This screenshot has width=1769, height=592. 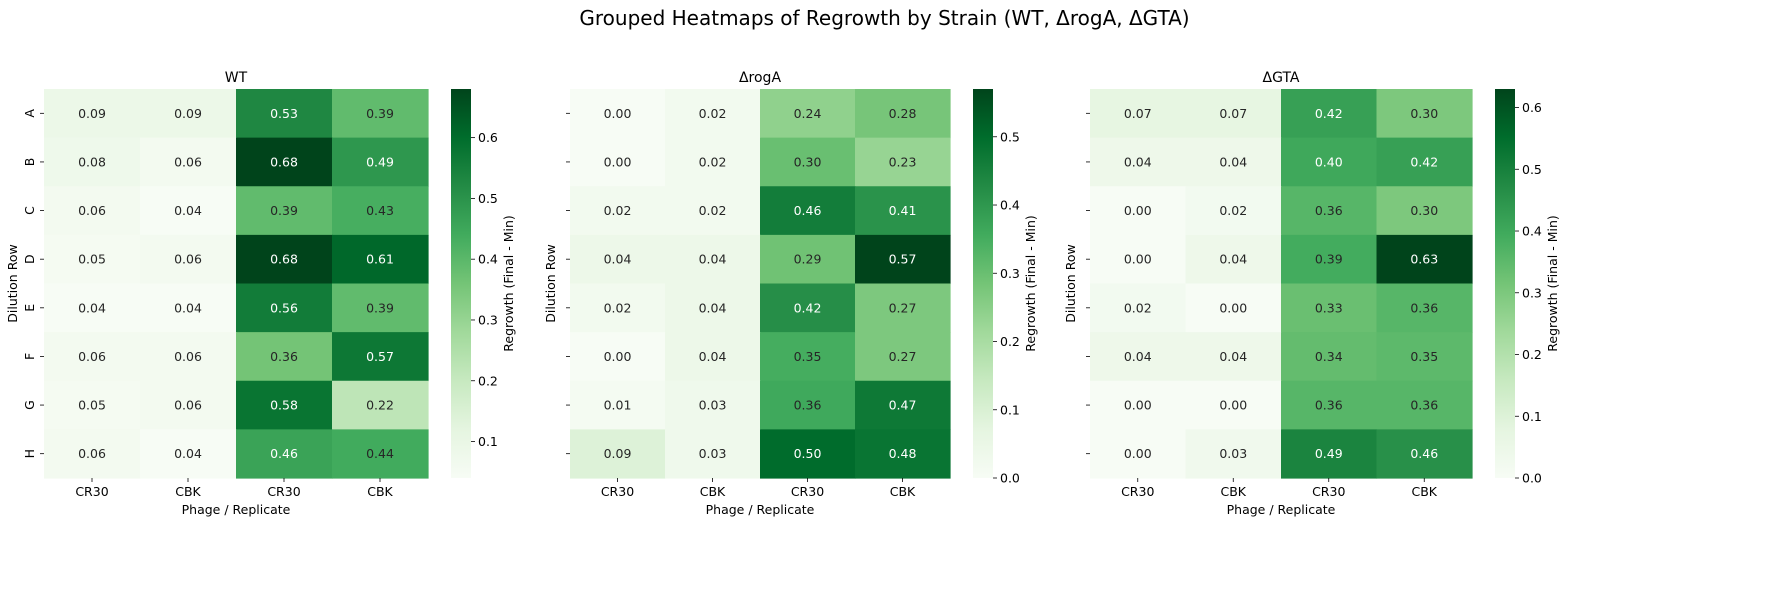 I want to click on cell-value-label: 0.63, so click(x=1424, y=259).